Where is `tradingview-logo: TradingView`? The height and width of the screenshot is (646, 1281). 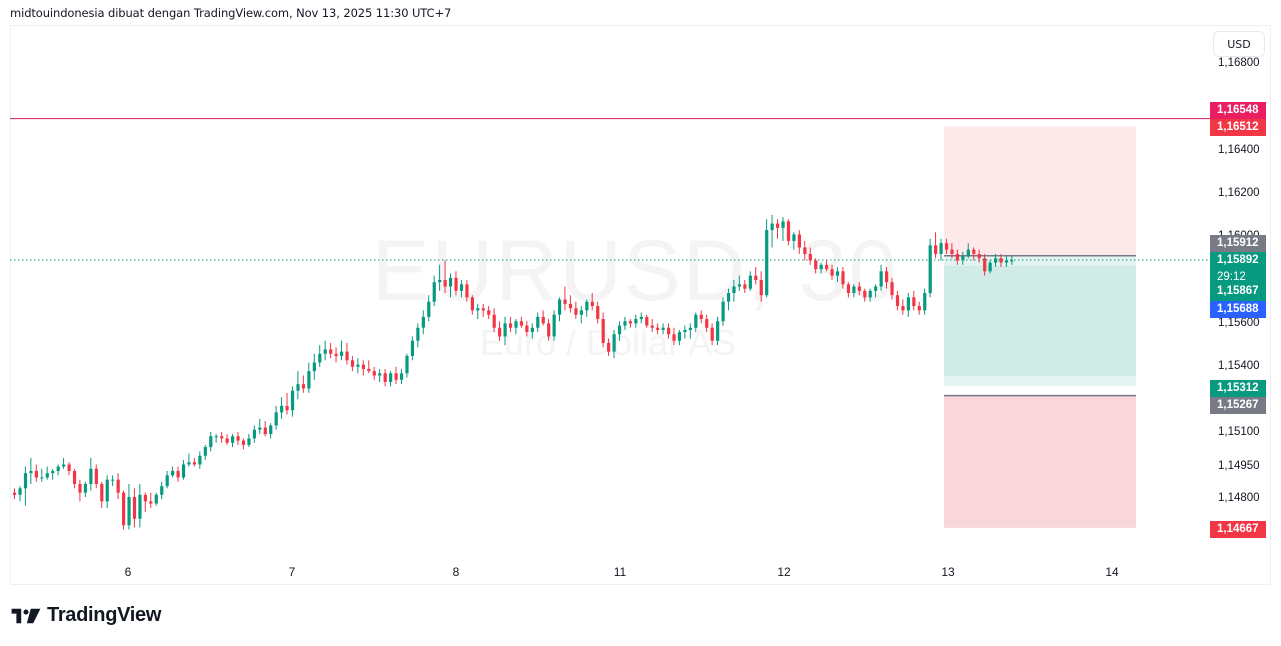 tradingview-logo: TradingView is located at coordinates (86, 615).